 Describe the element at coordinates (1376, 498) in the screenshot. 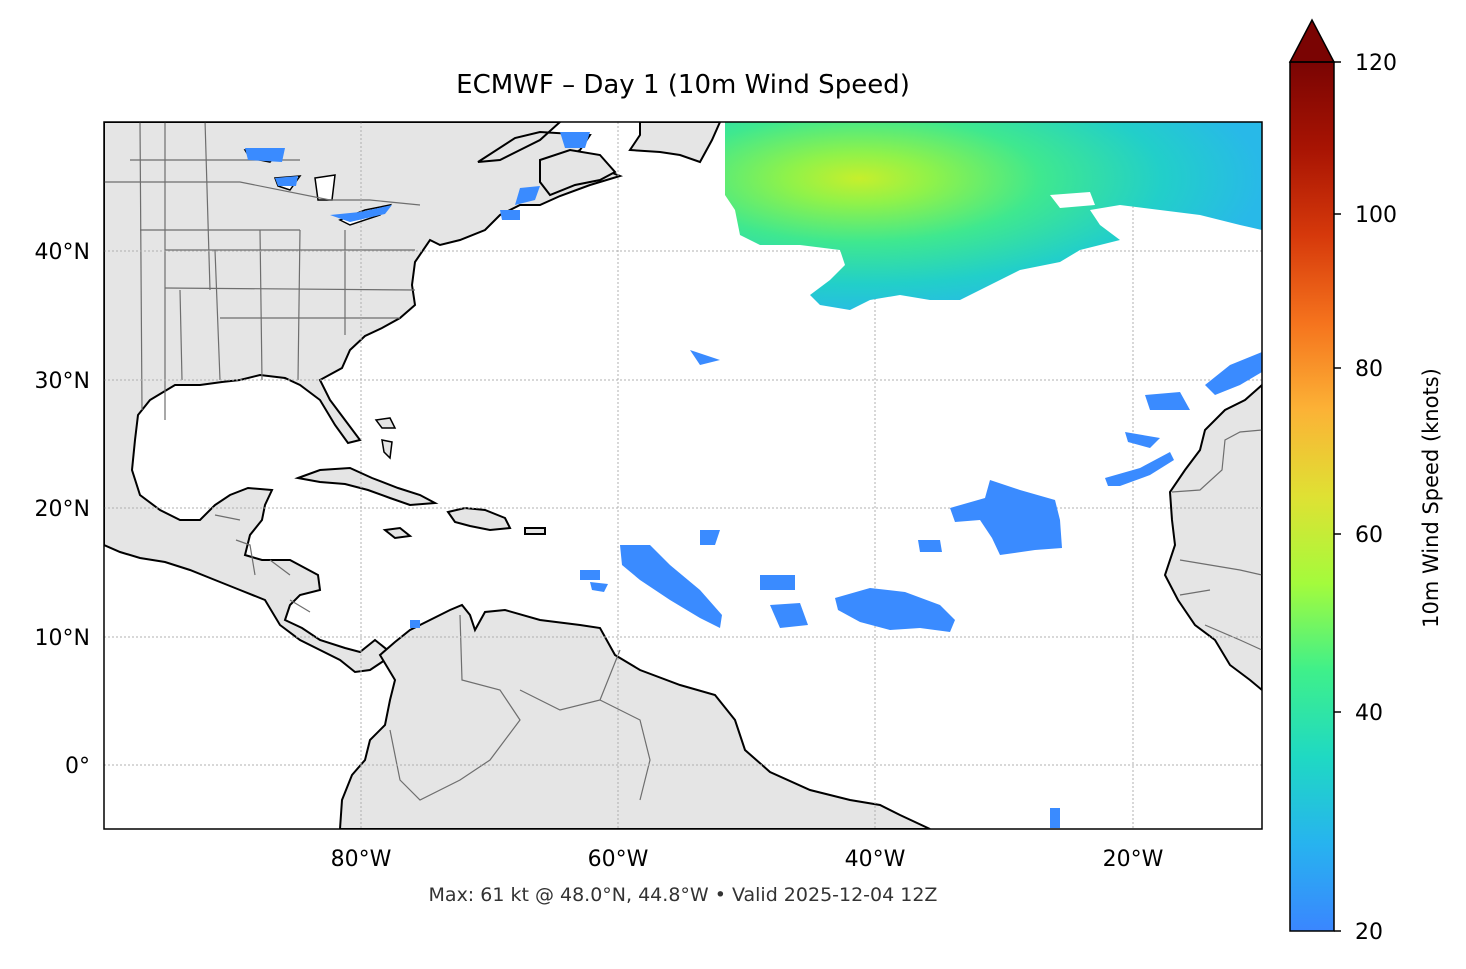

I see `colorbar-tick-labels: 20 40 60 80 100 120` at that location.